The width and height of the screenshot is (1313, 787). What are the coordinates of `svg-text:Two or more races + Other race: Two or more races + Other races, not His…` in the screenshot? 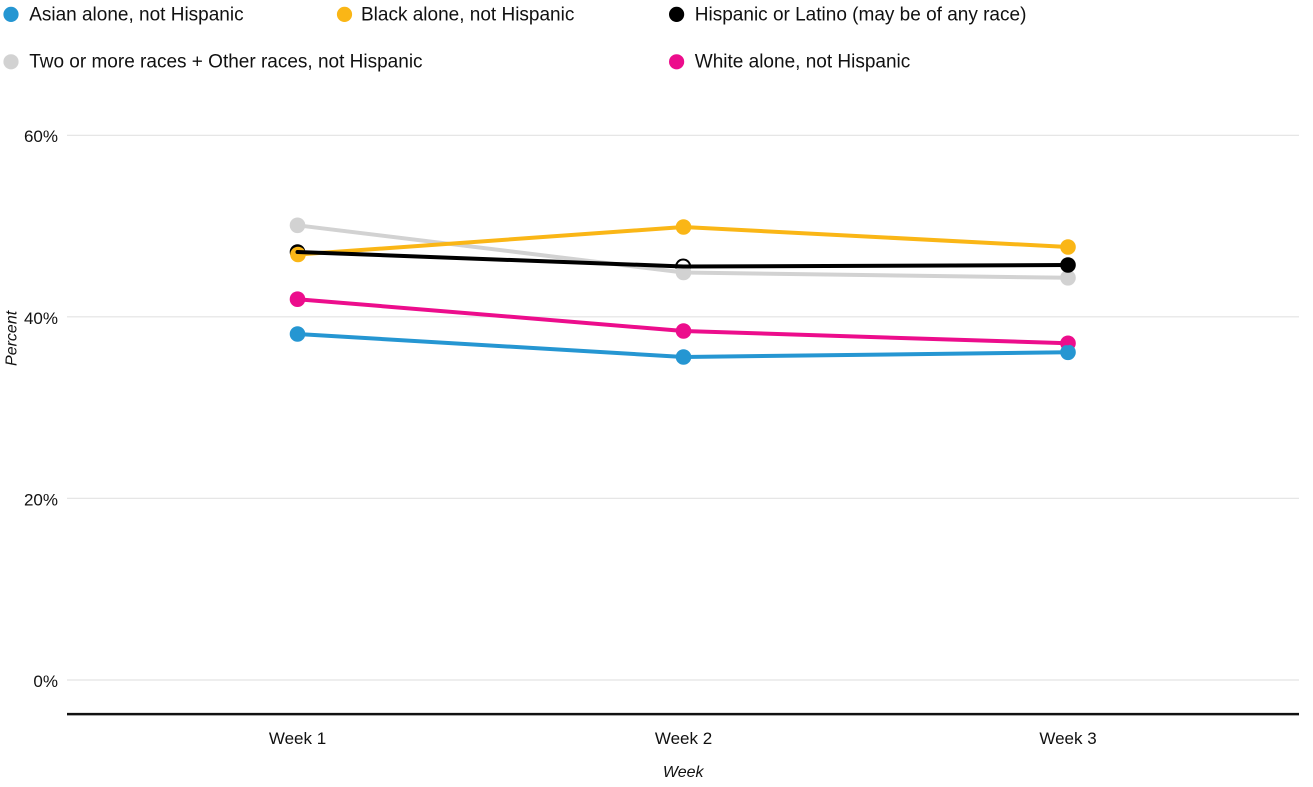 It's located at (225, 61).